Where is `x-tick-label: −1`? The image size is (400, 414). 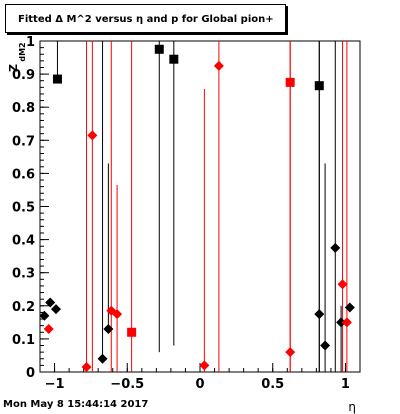
x-tick-label: −1 is located at coordinates (55, 384).